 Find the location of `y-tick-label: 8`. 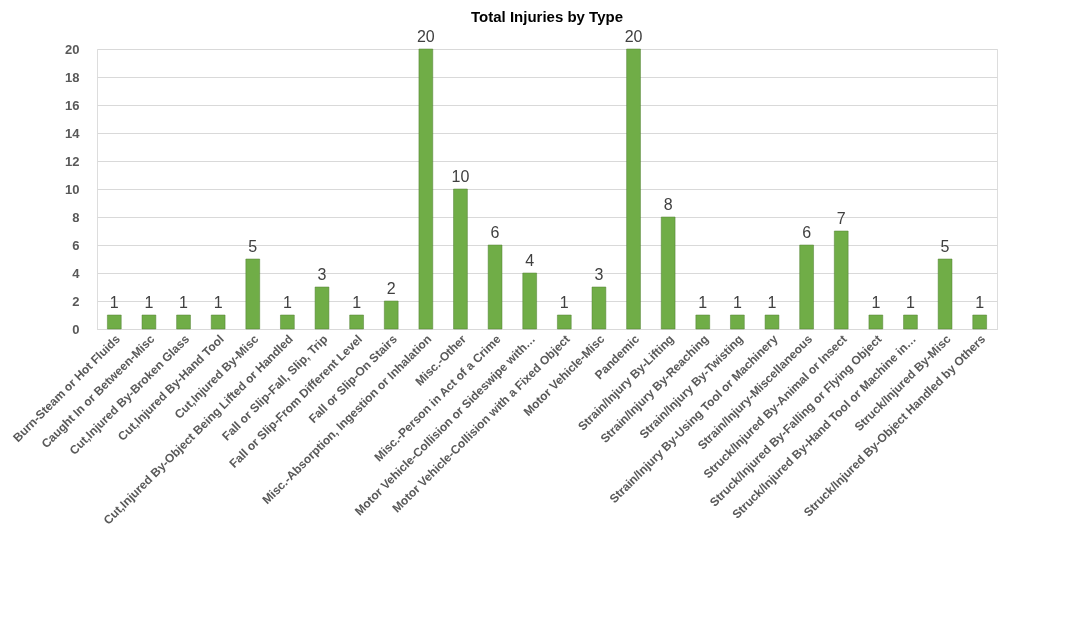

y-tick-label: 8 is located at coordinates (76, 217).